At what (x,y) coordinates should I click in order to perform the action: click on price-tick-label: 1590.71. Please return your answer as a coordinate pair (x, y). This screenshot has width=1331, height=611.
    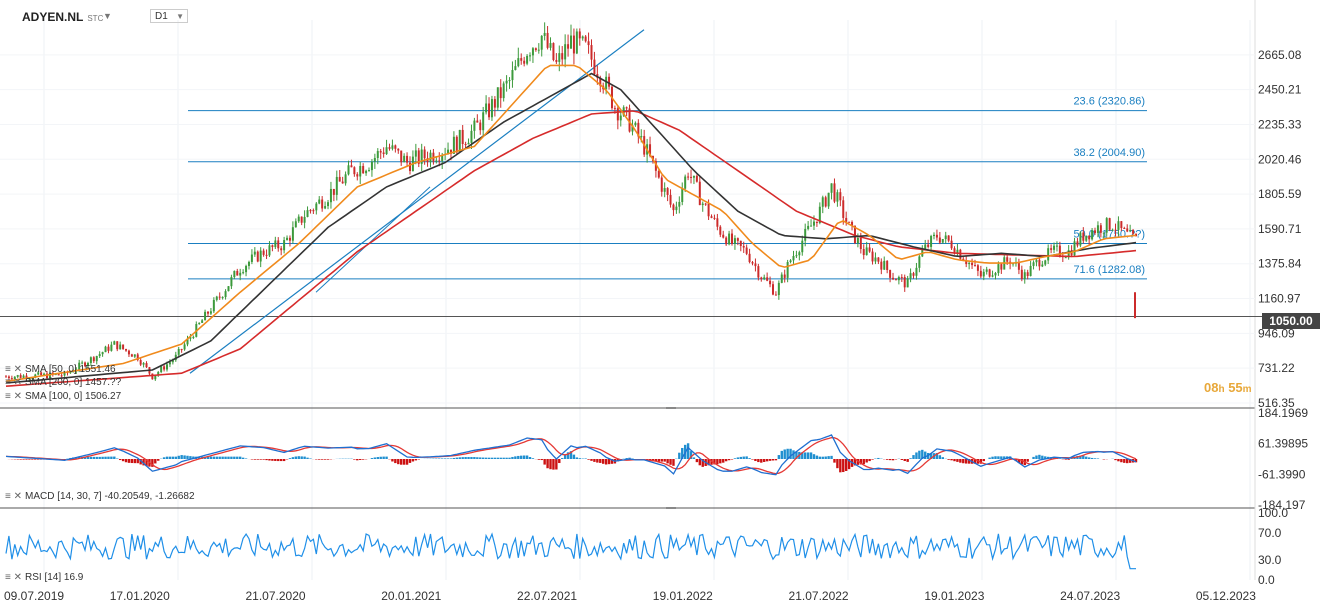
    Looking at the image, I should click on (1280, 229).